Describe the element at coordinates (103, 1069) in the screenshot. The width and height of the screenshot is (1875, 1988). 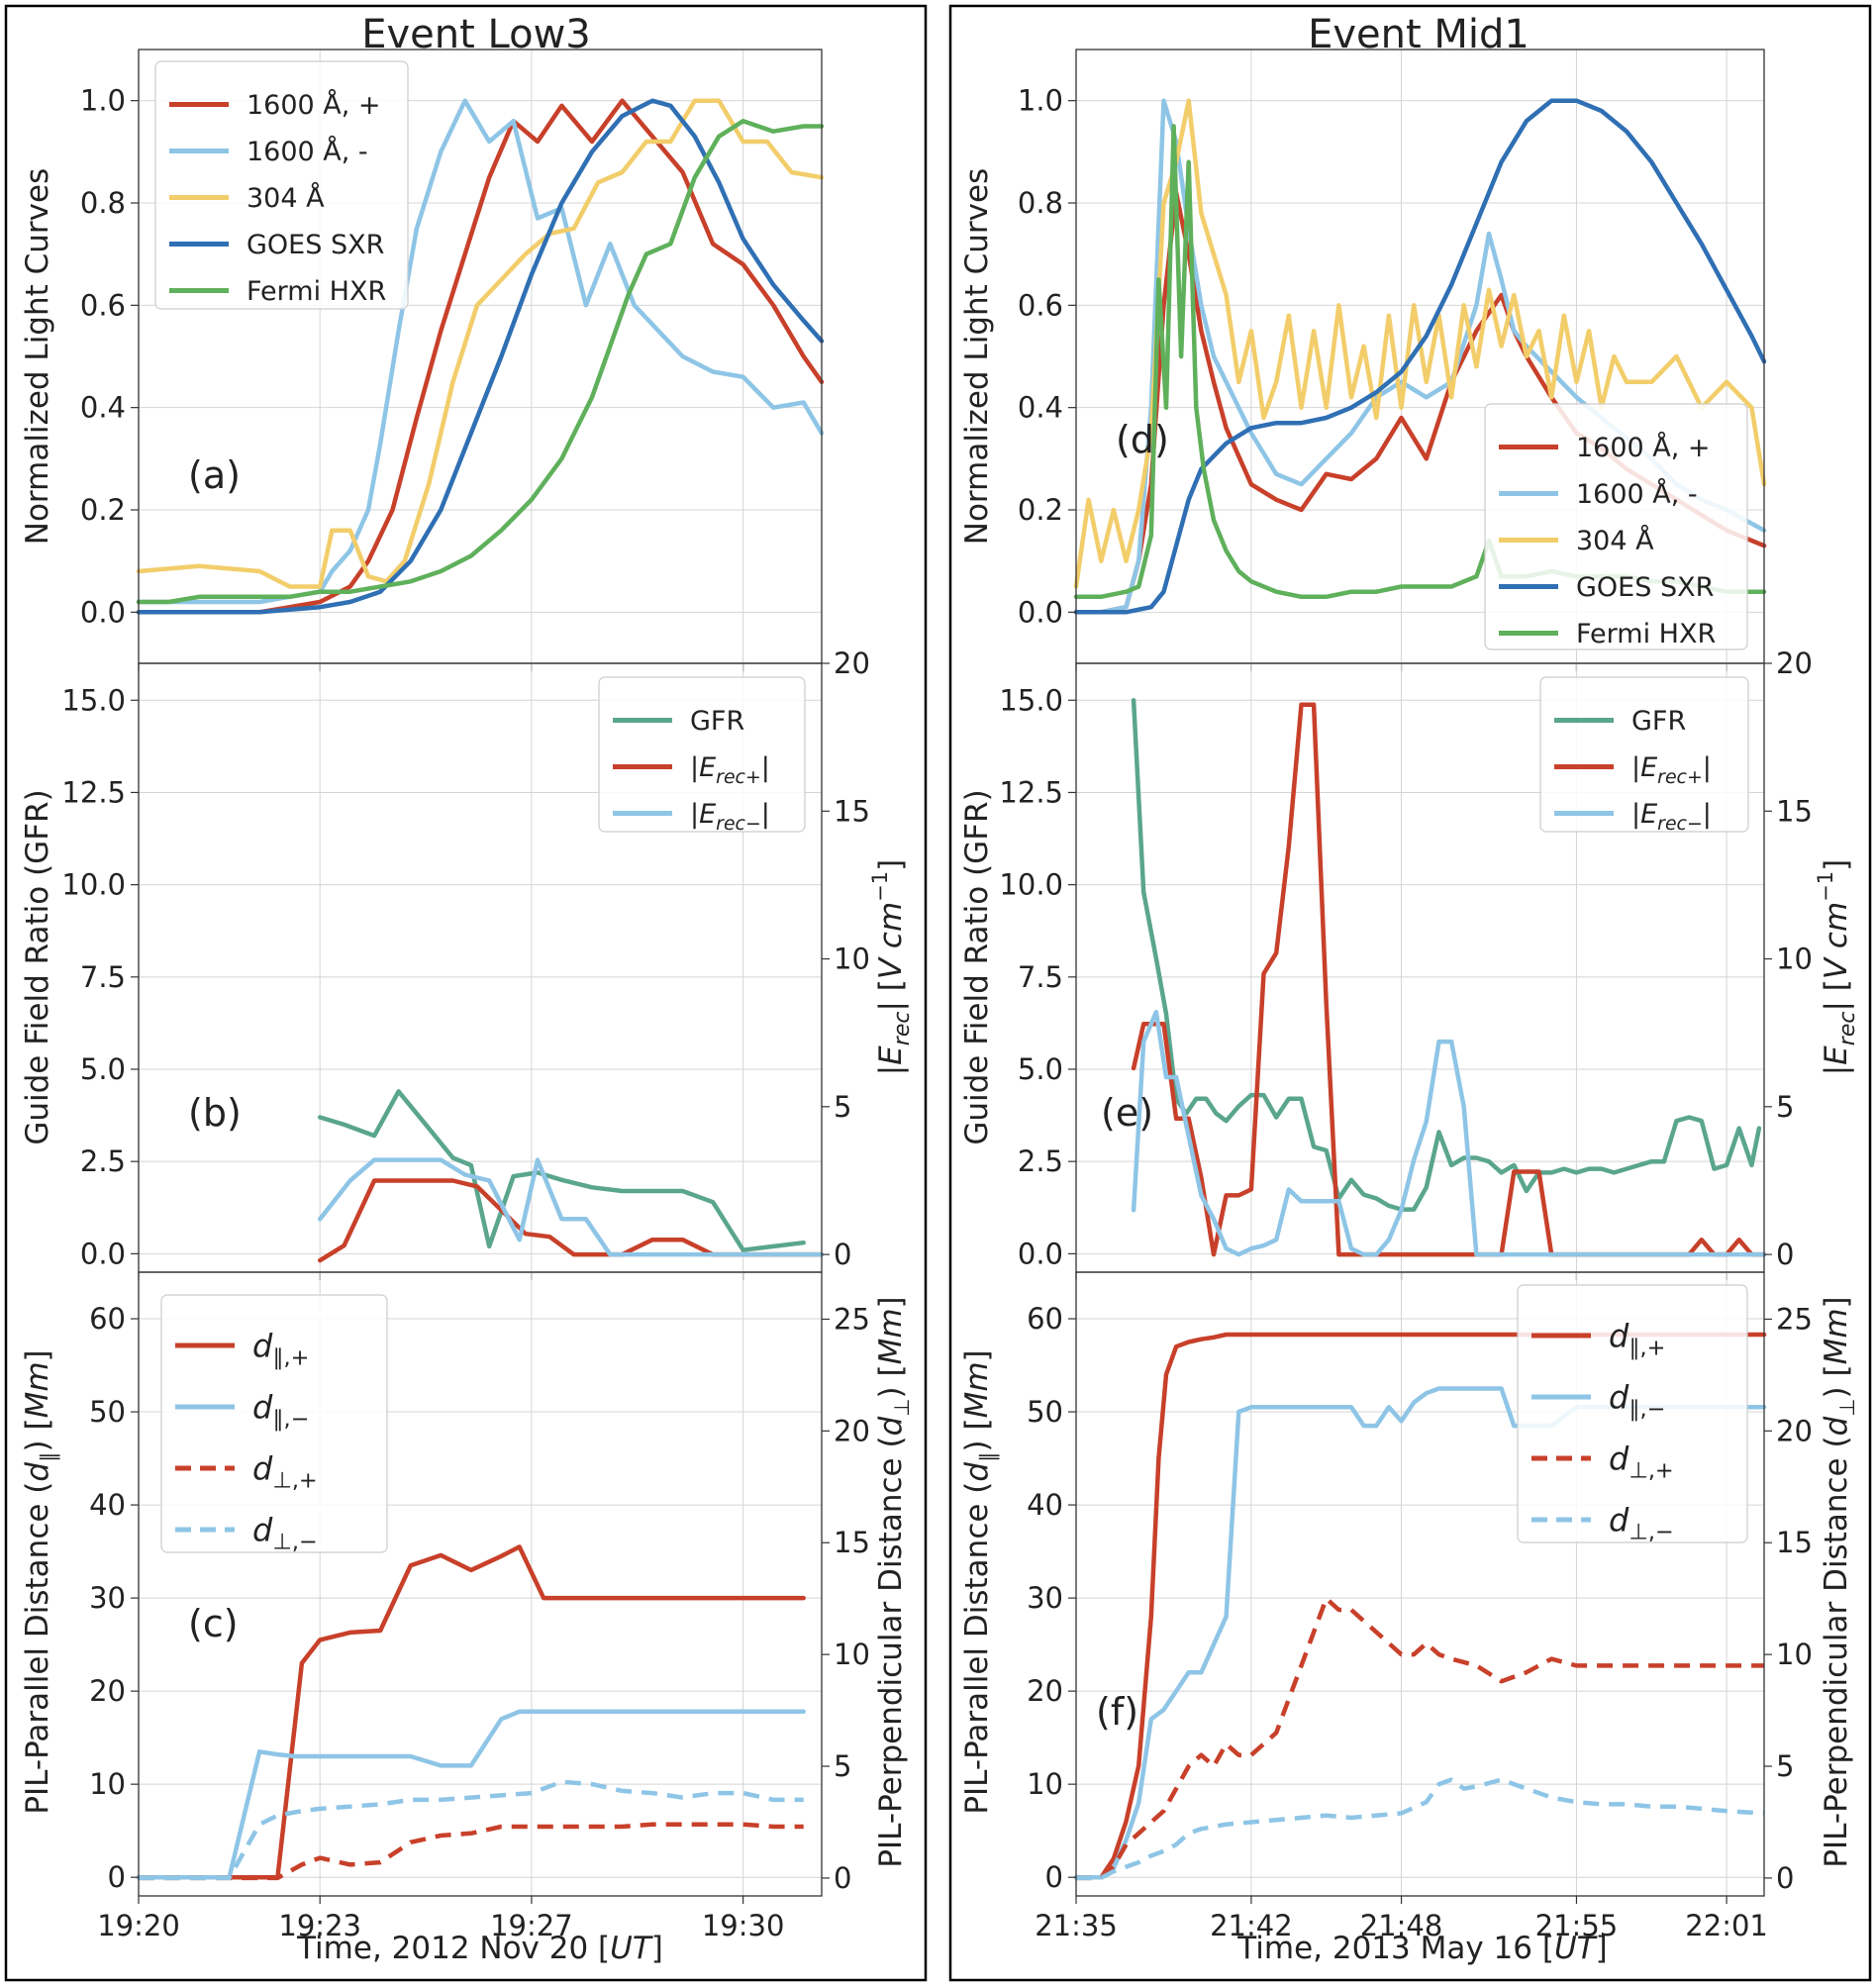
I see `panel-b-ytick-label: 5.0` at that location.